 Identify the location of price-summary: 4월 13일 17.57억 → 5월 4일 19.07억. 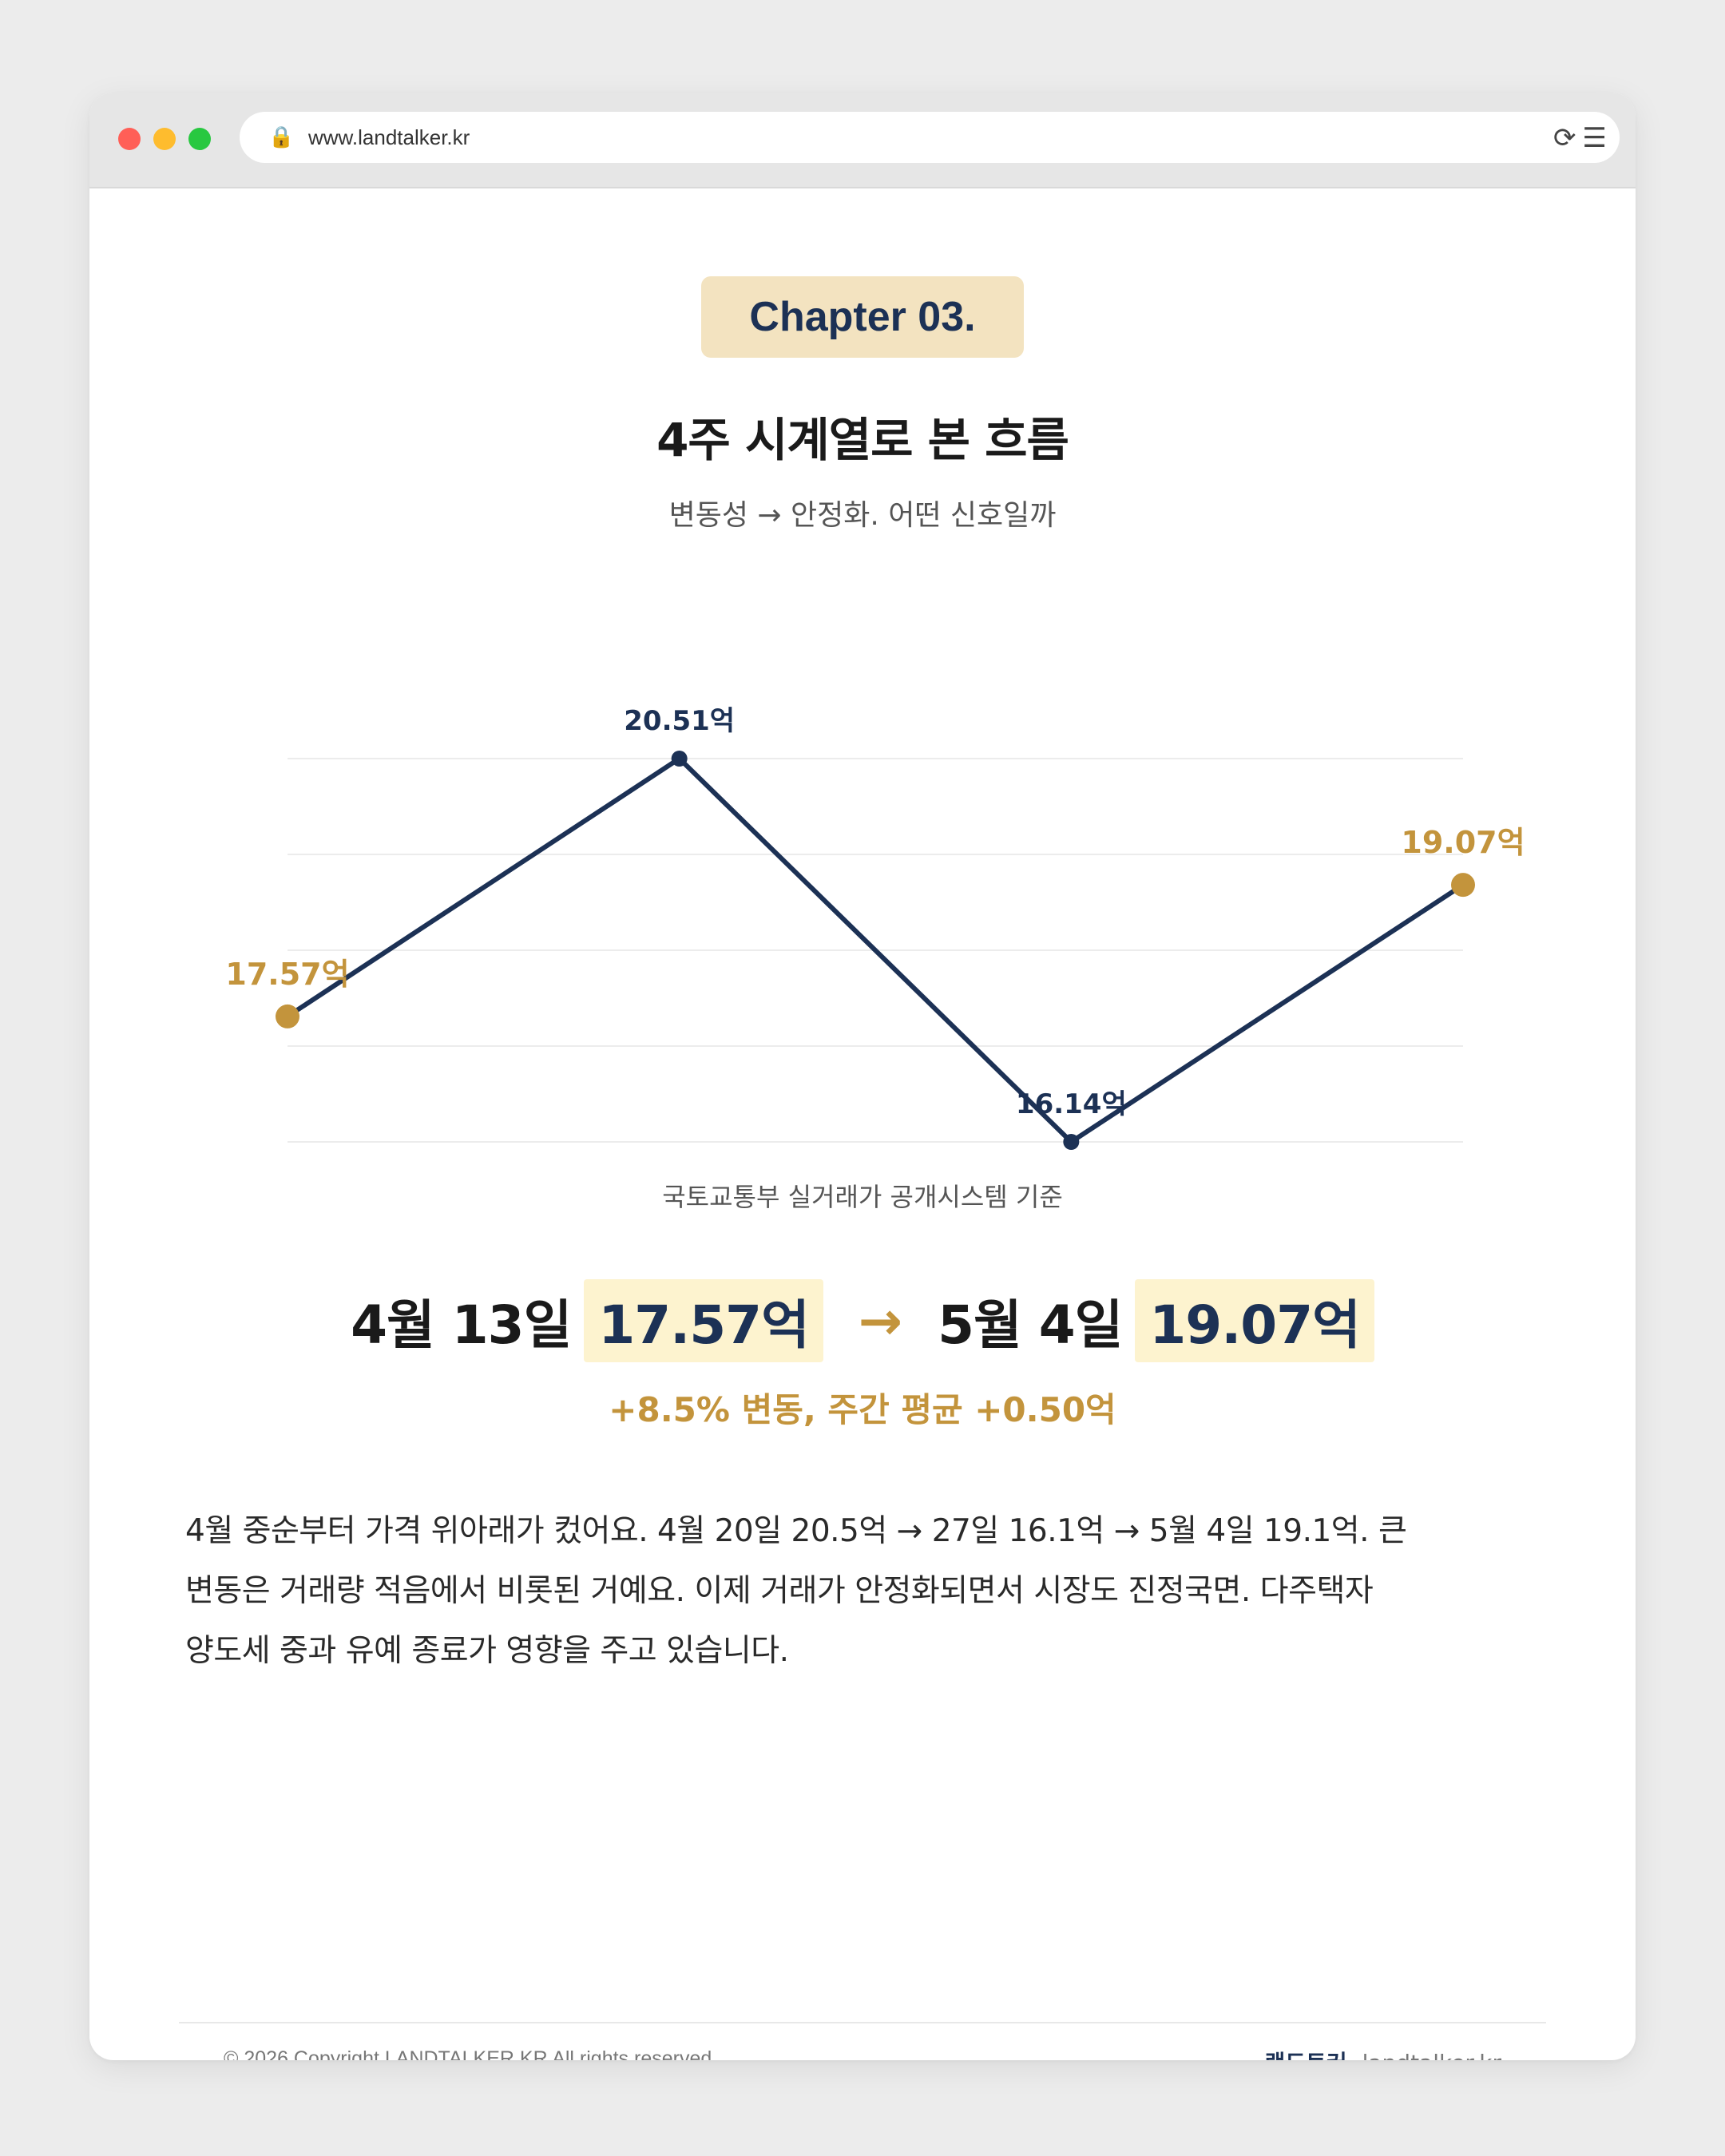
(862, 1320).